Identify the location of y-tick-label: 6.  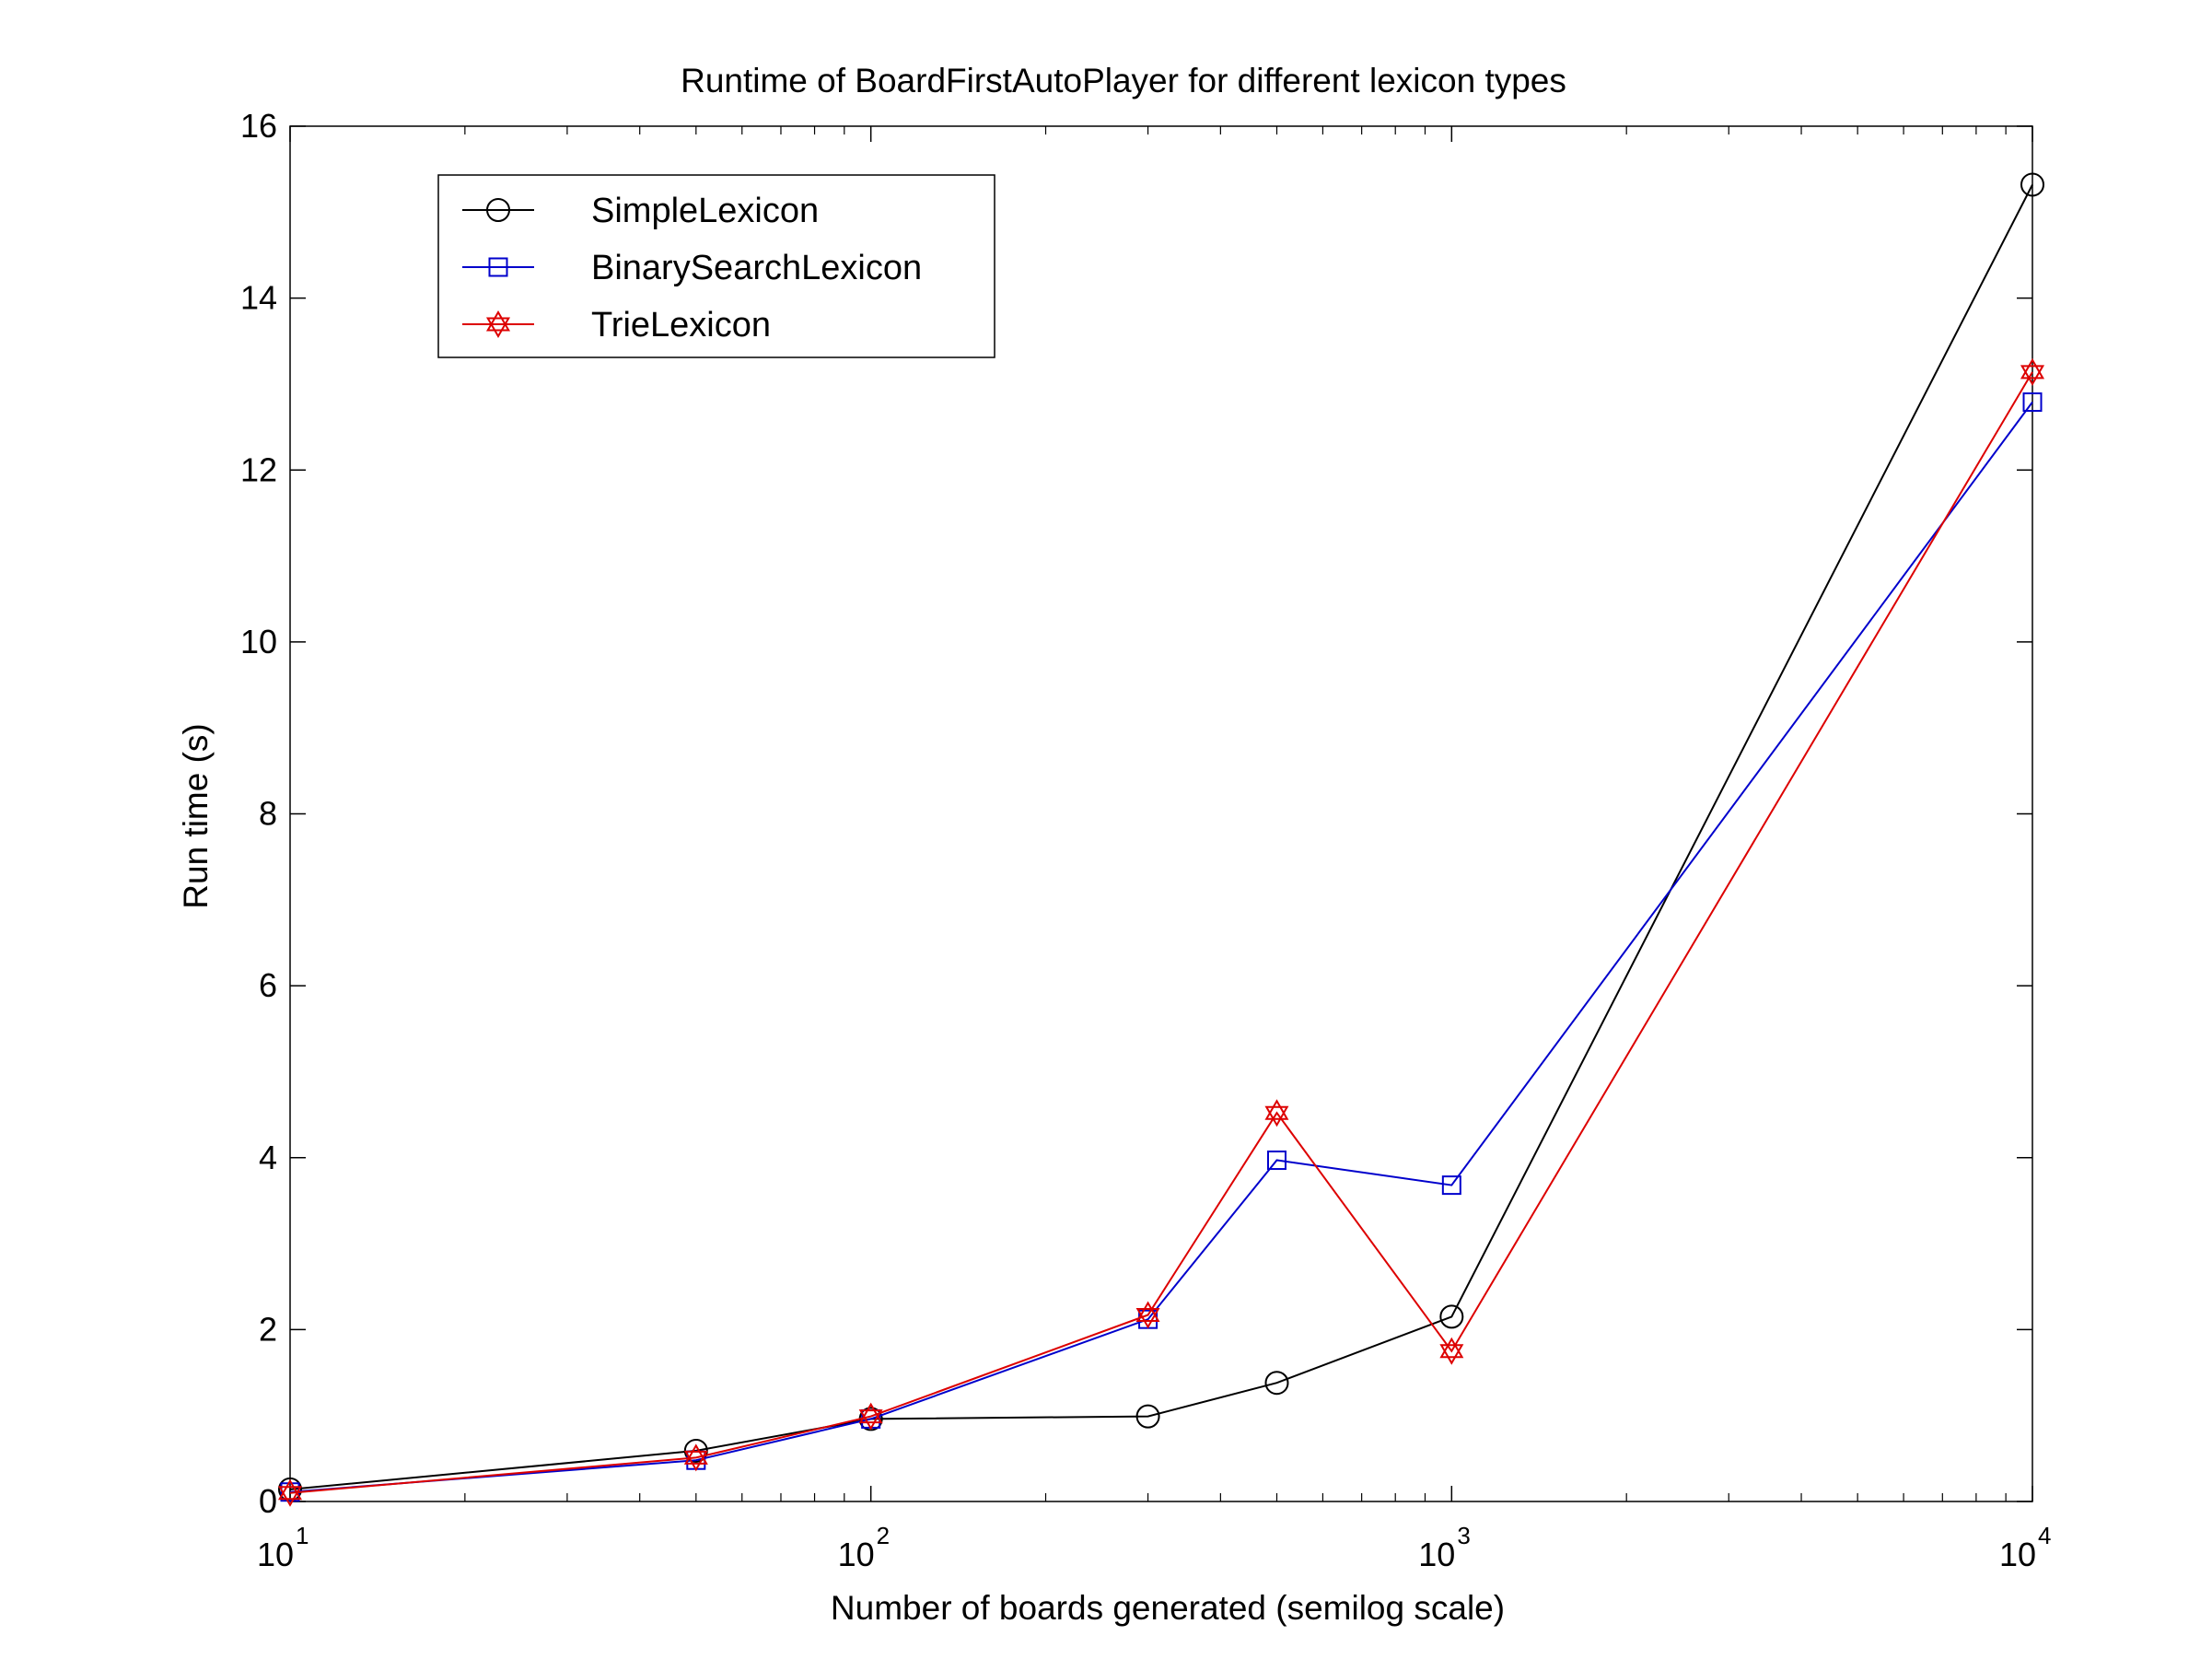
(268, 985).